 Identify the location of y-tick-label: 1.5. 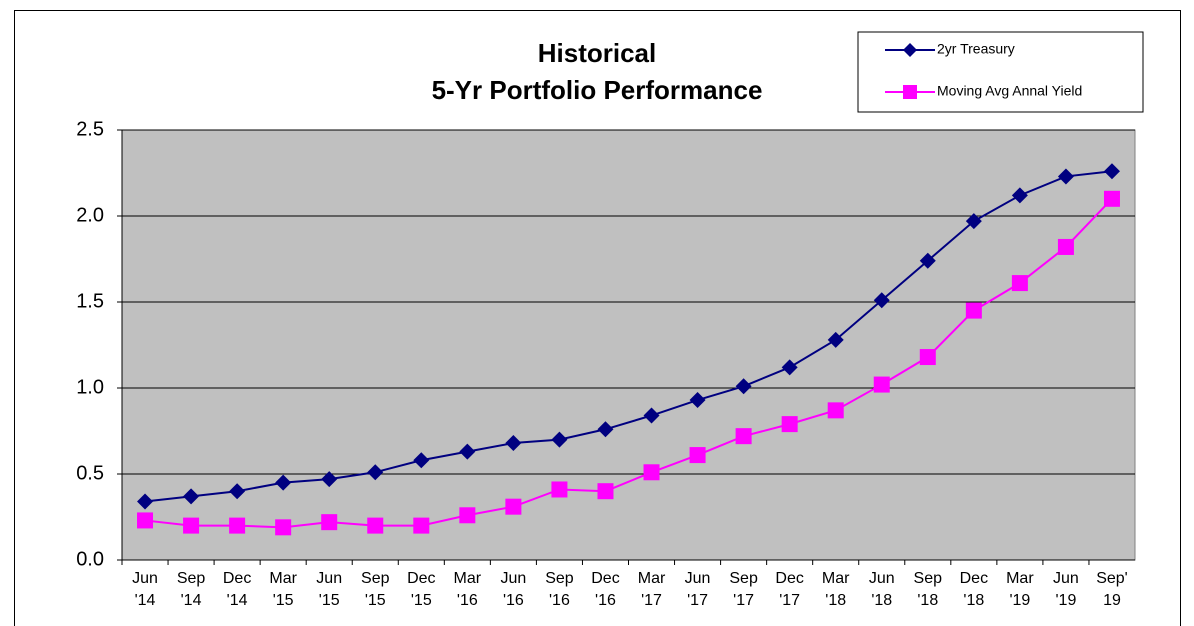
(90, 301).